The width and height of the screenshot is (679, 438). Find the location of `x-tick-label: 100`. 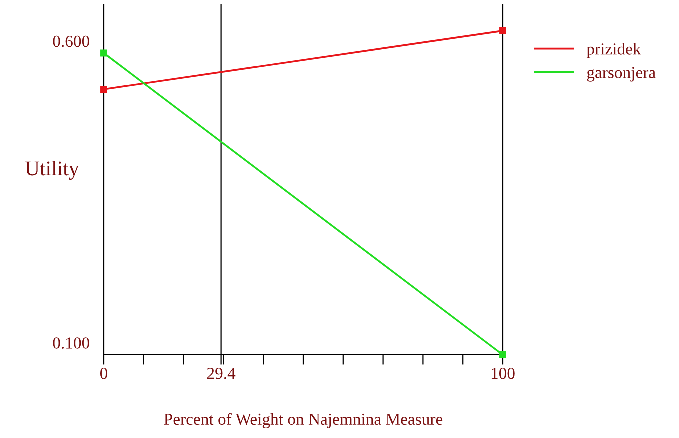

x-tick-label: 100 is located at coordinates (503, 374).